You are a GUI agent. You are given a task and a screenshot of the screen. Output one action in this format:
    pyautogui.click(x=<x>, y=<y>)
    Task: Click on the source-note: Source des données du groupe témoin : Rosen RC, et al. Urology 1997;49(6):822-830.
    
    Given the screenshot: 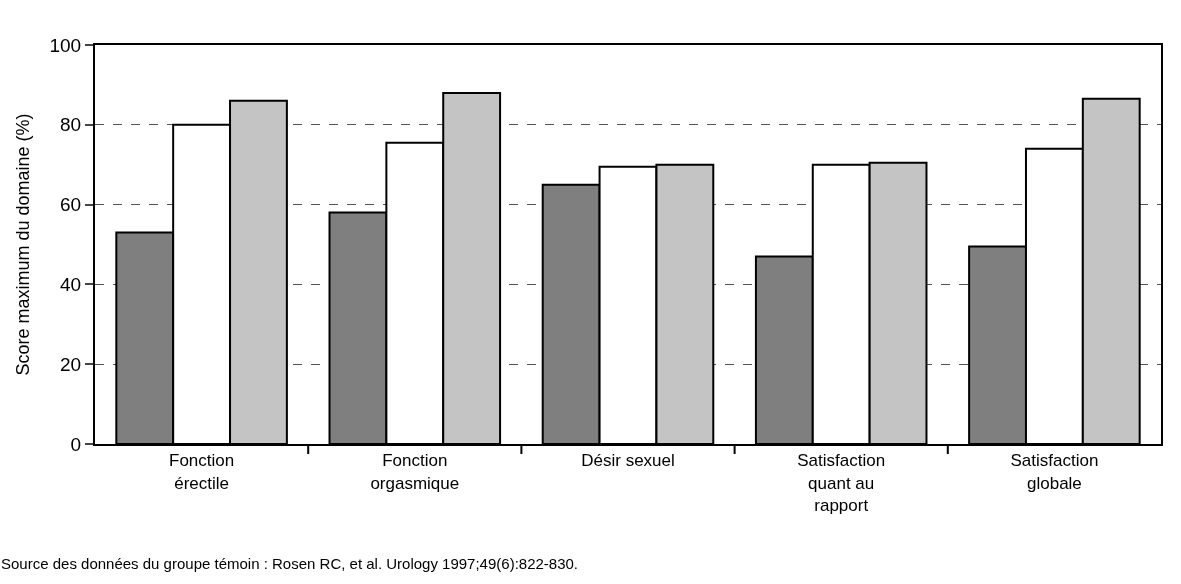 What is the action you would take?
    pyautogui.click(x=290, y=563)
    